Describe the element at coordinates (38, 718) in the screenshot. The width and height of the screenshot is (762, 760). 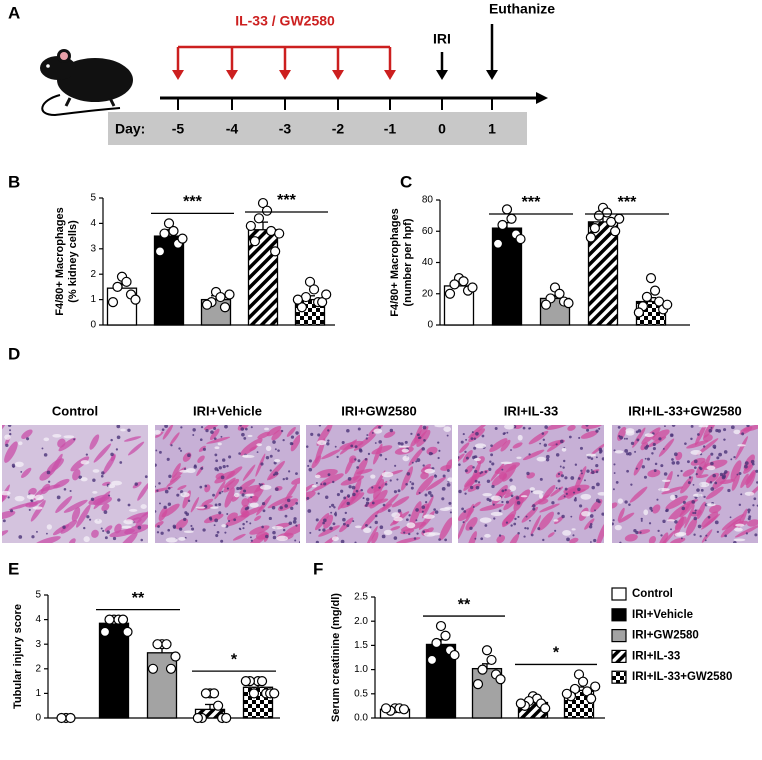
I see `y-tick-label: 0` at that location.